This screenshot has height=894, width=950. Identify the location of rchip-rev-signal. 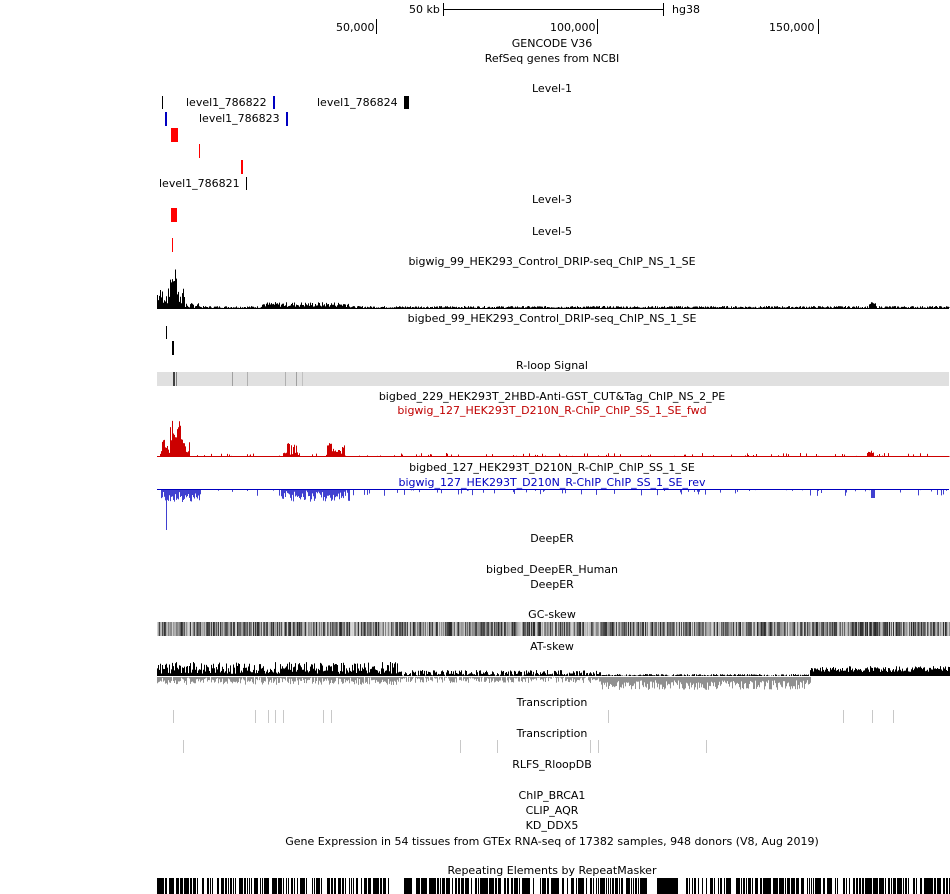
(553, 509).